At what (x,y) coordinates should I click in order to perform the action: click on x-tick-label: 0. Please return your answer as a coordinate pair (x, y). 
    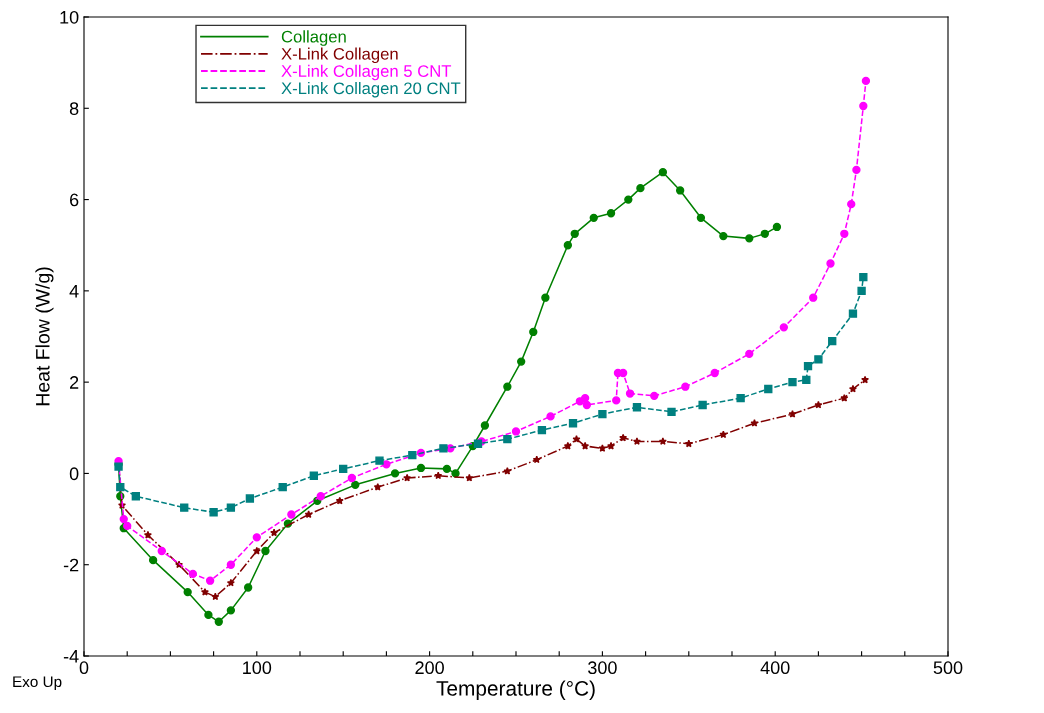
    Looking at the image, I should click on (84, 668).